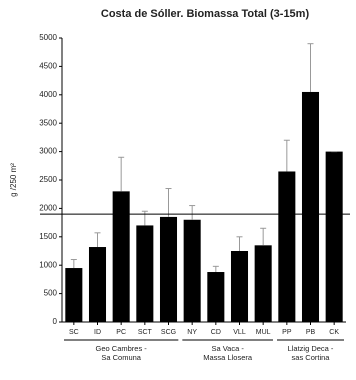 The height and width of the screenshot is (380, 356). Describe the element at coordinates (192, 332) in the screenshot. I see `x-tick-label: NY` at that location.